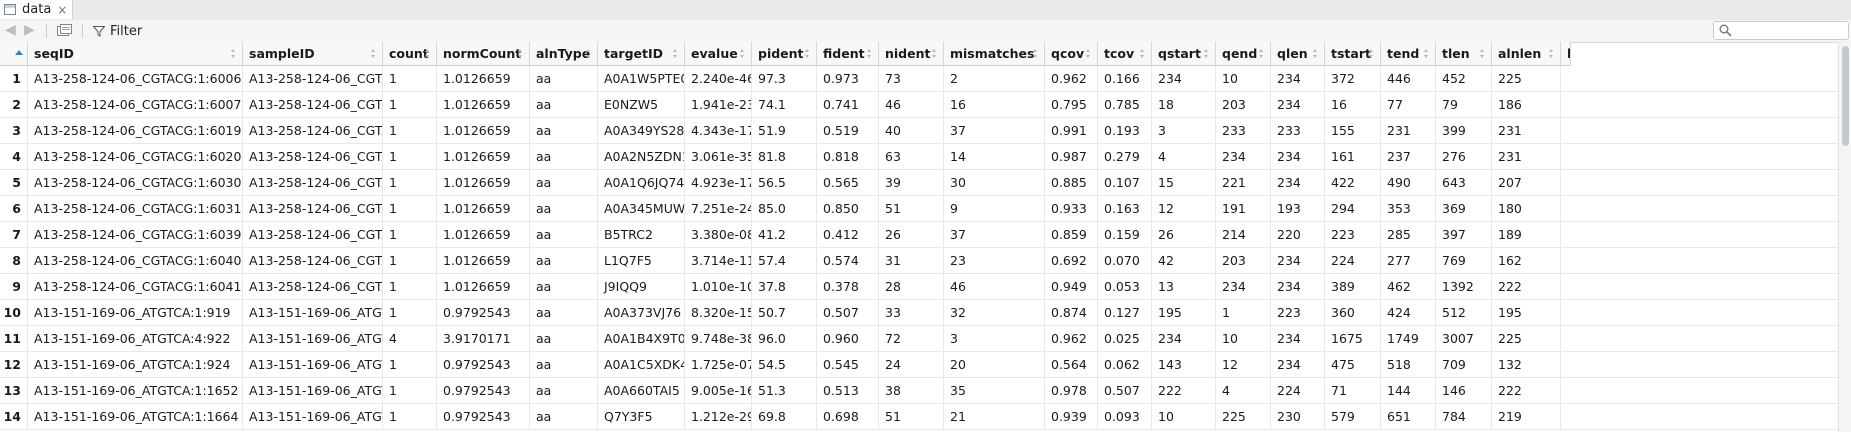 The image size is (1851, 432). Describe the element at coordinates (135, 287) in the screenshot. I see `table-cell-seqid: A13-258-124-06_CGTACG:1:6041` at that location.